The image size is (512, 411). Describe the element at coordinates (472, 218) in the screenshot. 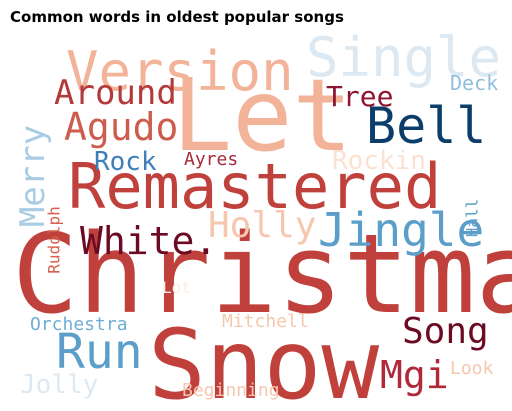

I see `word-hall: Hall` at that location.